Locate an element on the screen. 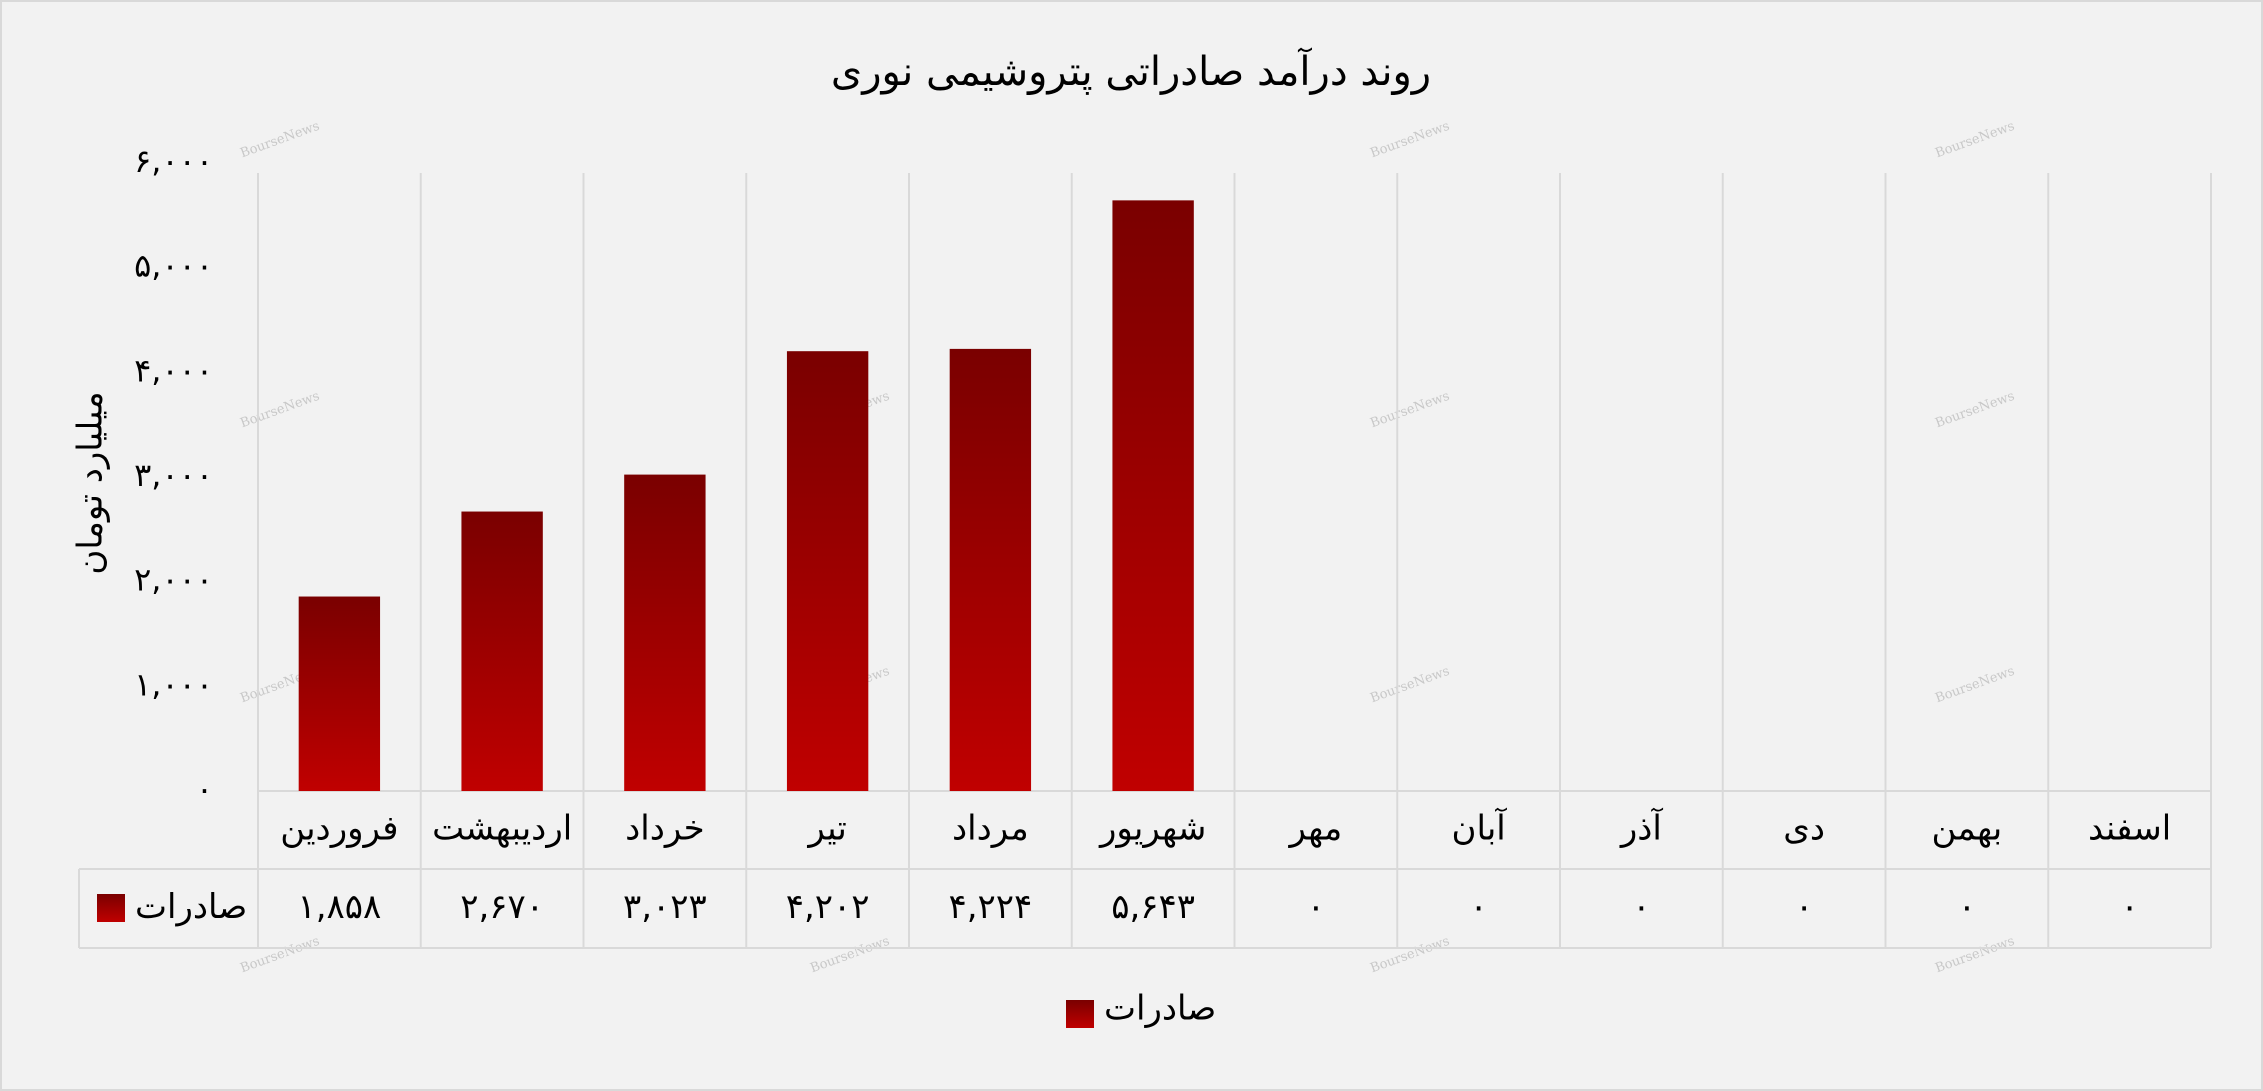 Image resolution: width=2263 pixels, height=1091 pixels. data-table-value: ۲,۶۷۰ is located at coordinates (502, 907).